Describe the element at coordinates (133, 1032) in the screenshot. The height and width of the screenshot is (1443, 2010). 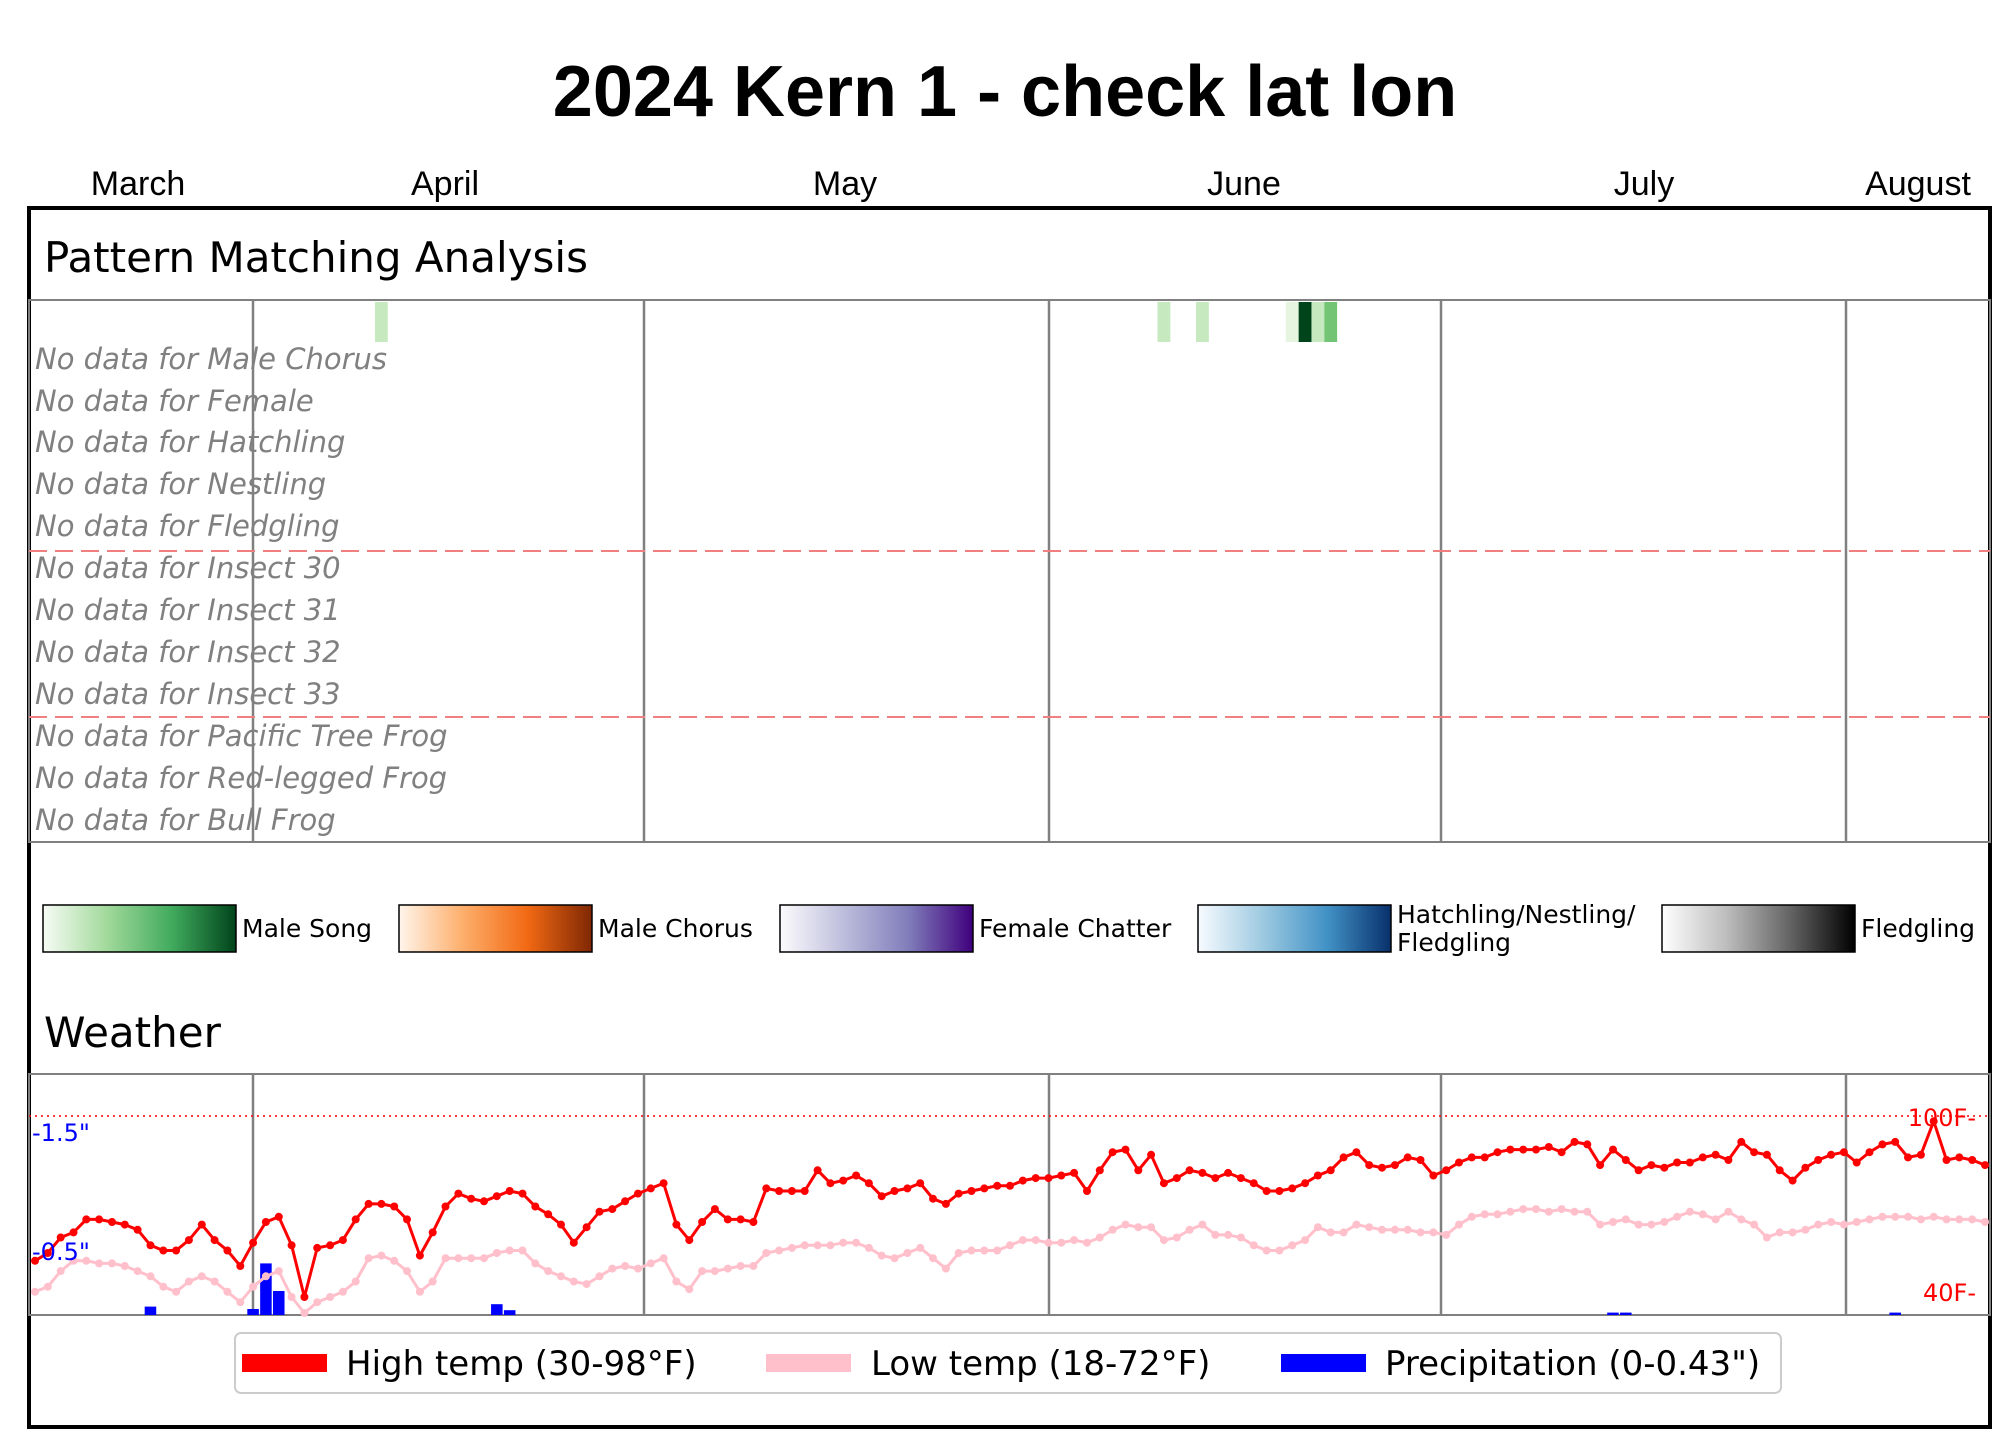
I see `weather-panel-title: Weather` at that location.